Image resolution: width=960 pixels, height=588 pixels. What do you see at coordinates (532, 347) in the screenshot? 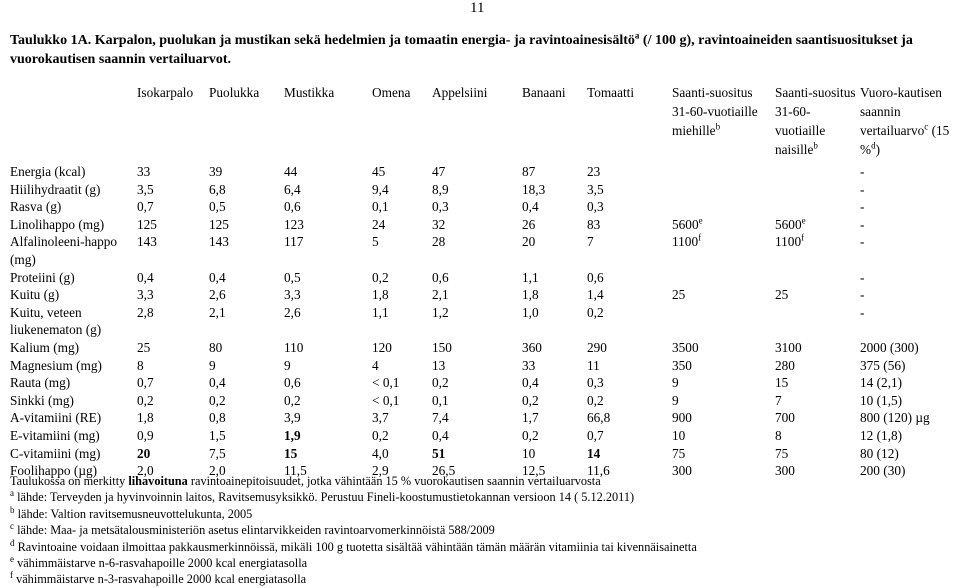
I see `cell: 360` at bounding box center [532, 347].